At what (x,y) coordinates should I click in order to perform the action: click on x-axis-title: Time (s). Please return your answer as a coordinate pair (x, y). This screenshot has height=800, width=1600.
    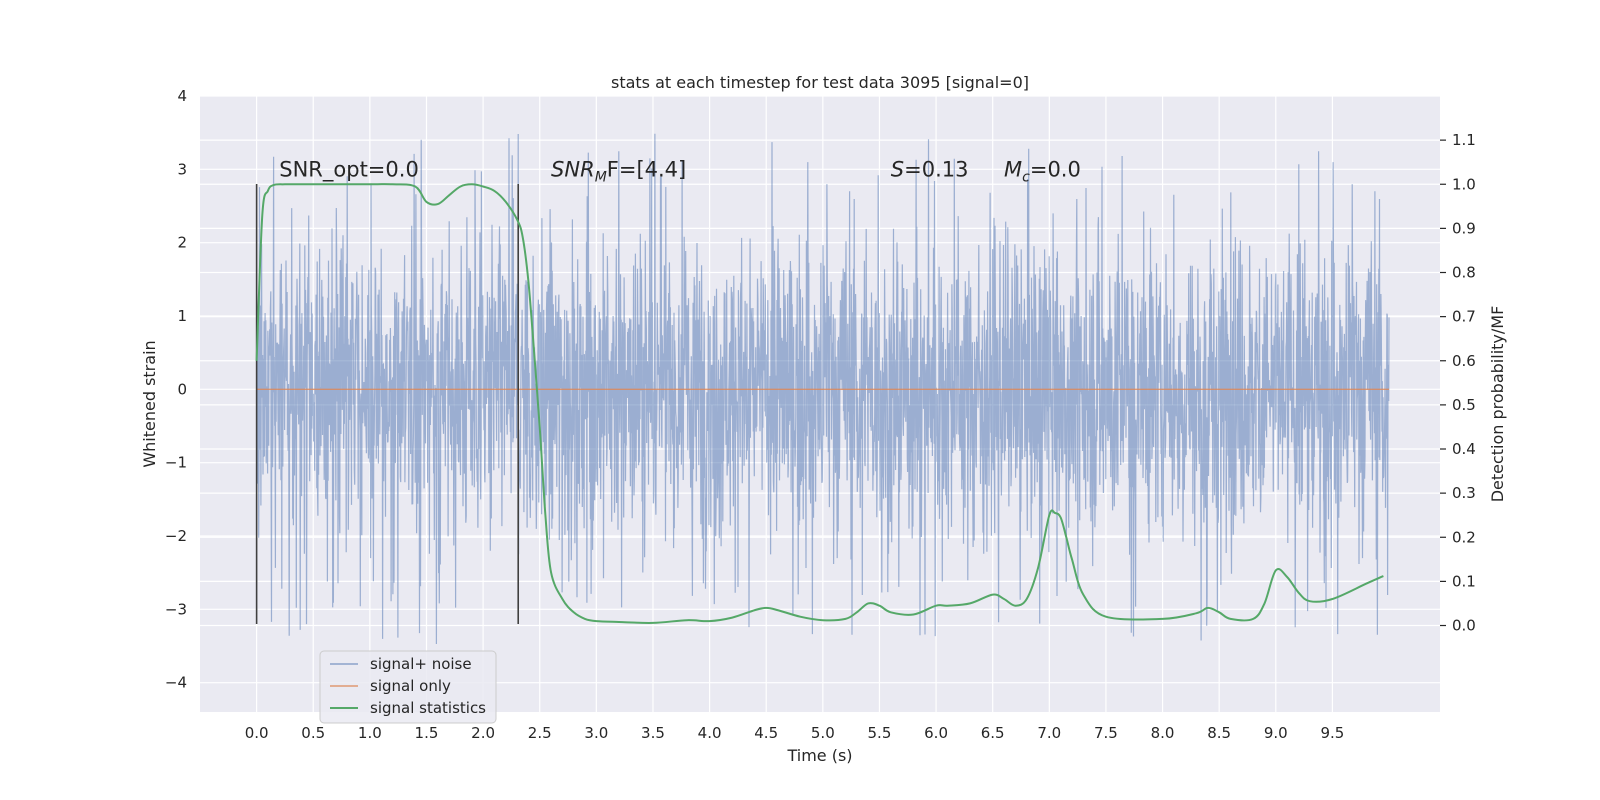
    Looking at the image, I should click on (819, 755).